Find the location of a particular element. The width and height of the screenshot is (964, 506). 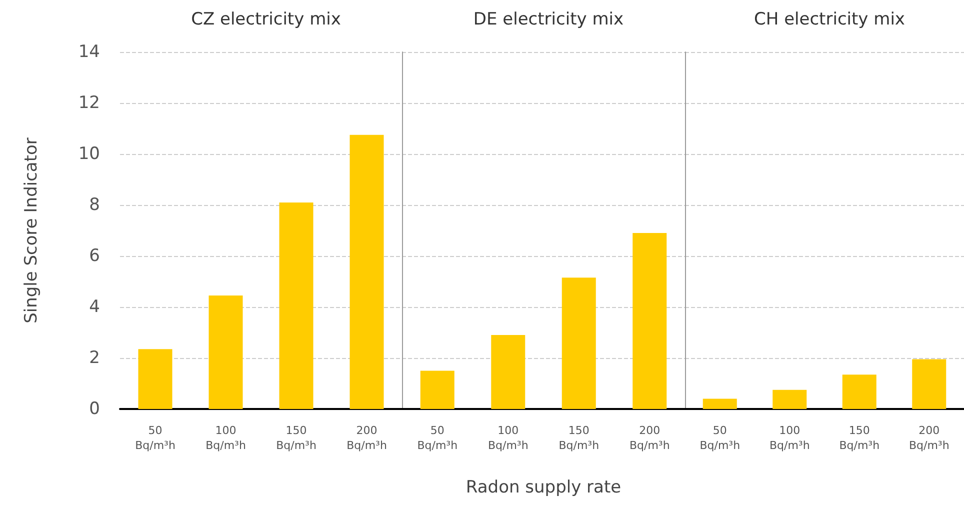

y-tick-label: 6 is located at coordinates (94, 256).